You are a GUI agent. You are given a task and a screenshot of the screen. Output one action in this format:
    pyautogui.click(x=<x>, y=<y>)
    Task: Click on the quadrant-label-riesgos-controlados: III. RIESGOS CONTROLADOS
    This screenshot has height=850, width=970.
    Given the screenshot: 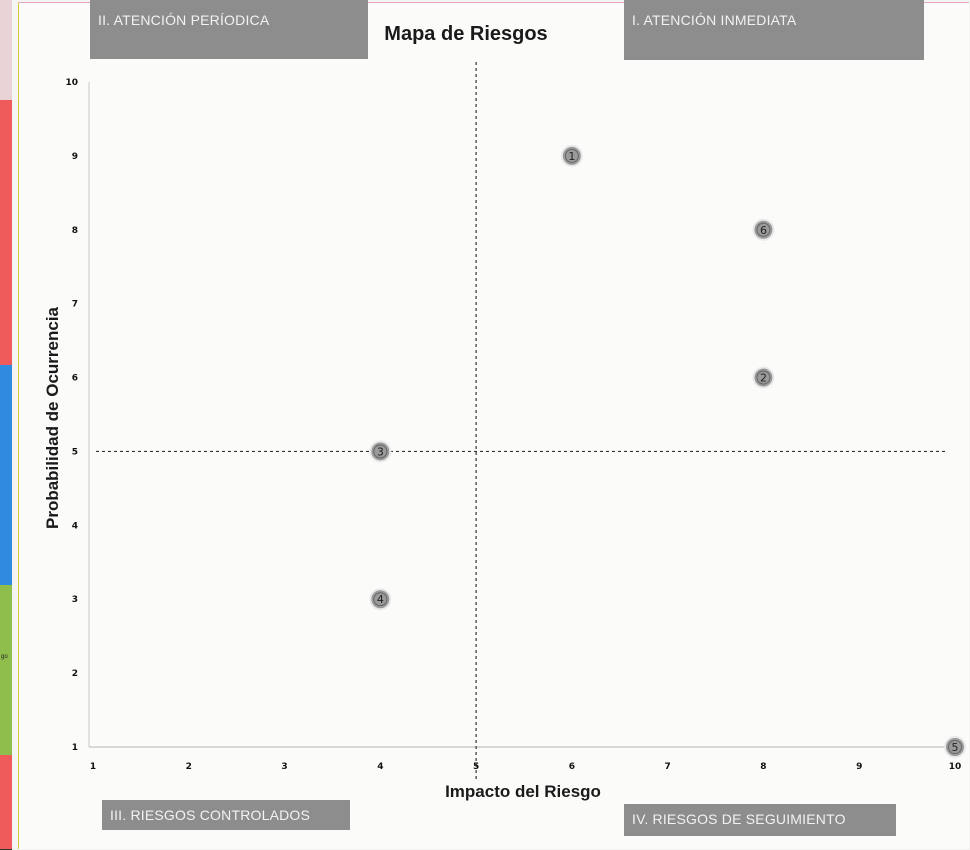 What is the action you would take?
    pyautogui.click(x=226, y=815)
    